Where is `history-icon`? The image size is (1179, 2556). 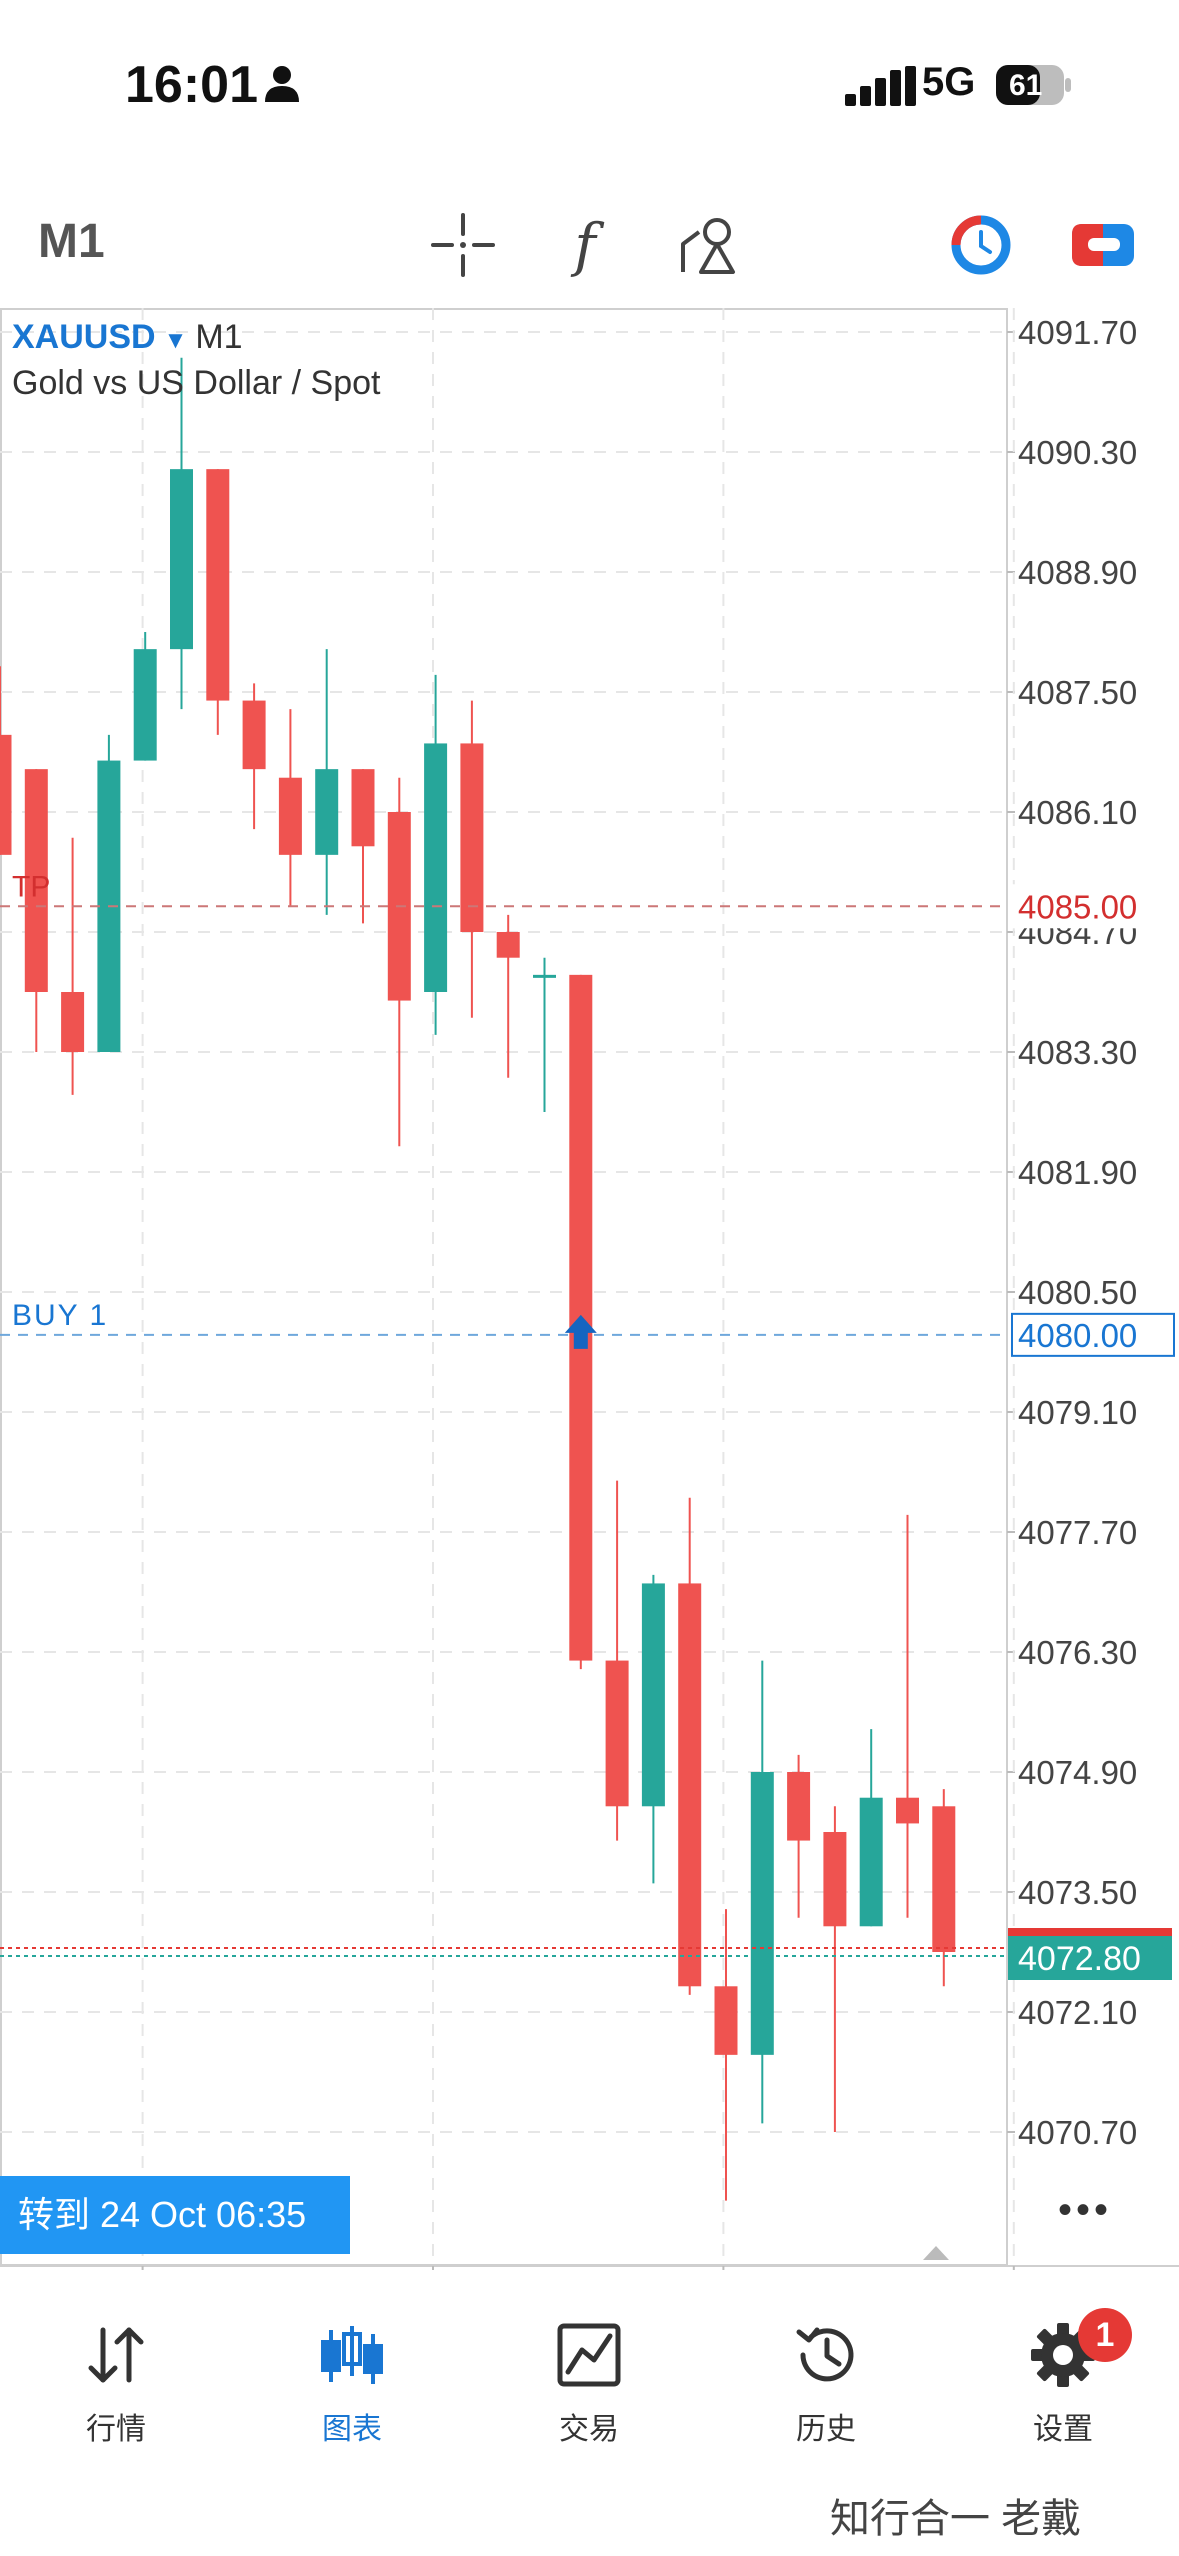
history-icon is located at coordinates (825, 2354).